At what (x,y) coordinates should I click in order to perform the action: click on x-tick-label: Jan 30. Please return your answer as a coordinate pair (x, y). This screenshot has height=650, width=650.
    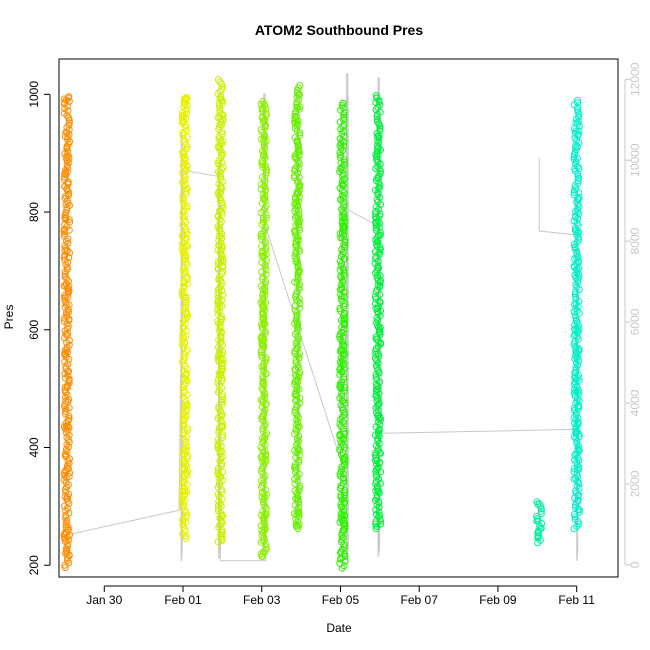
    Looking at the image, I should click on (104, 600).